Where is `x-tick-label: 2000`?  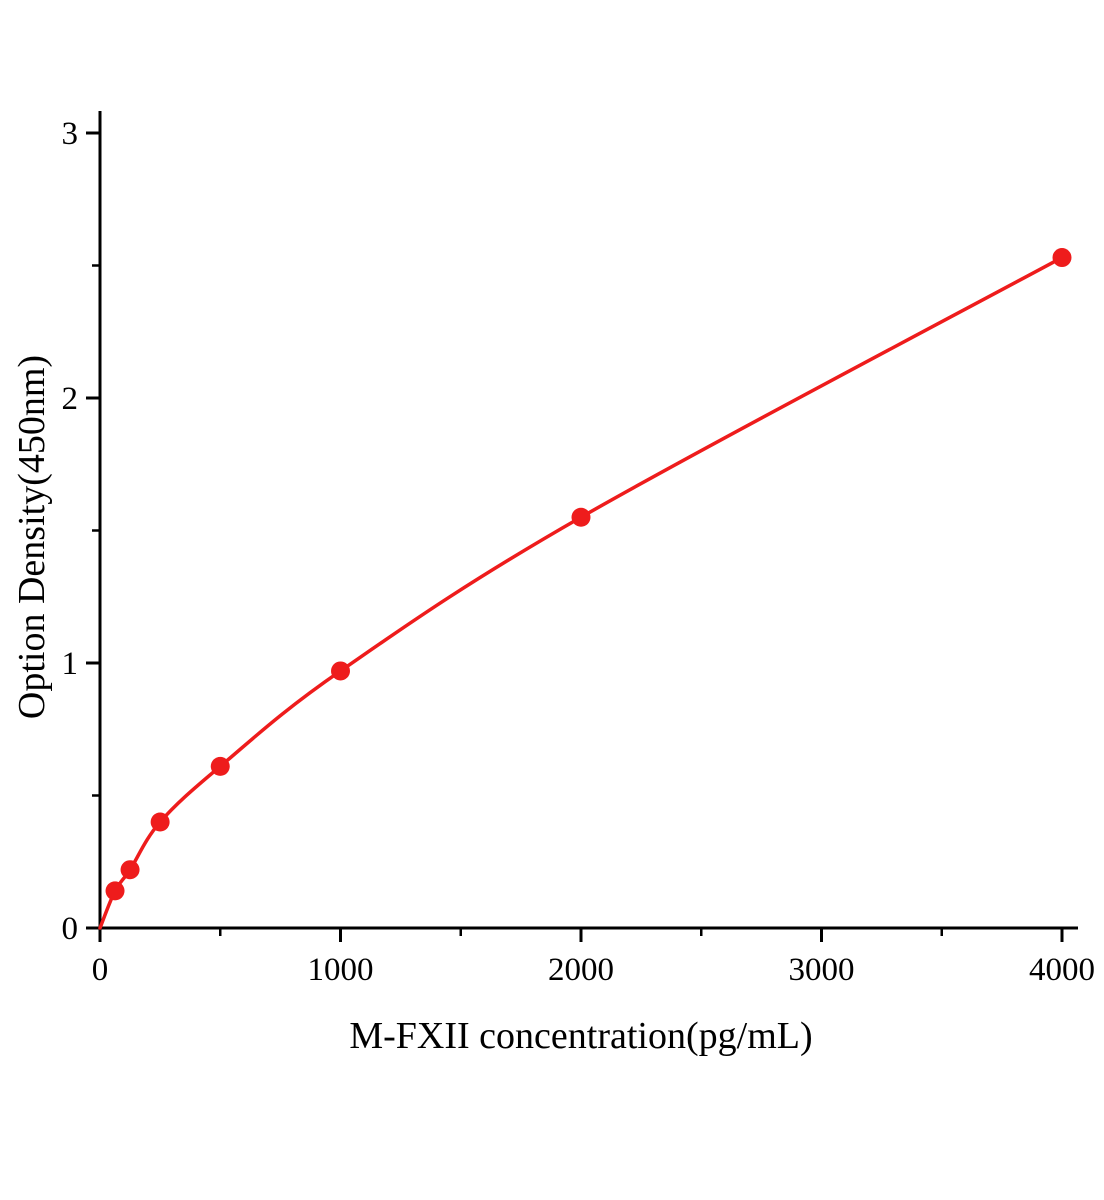
x-tick-label: 2000 is located at coordinates (581, 970).